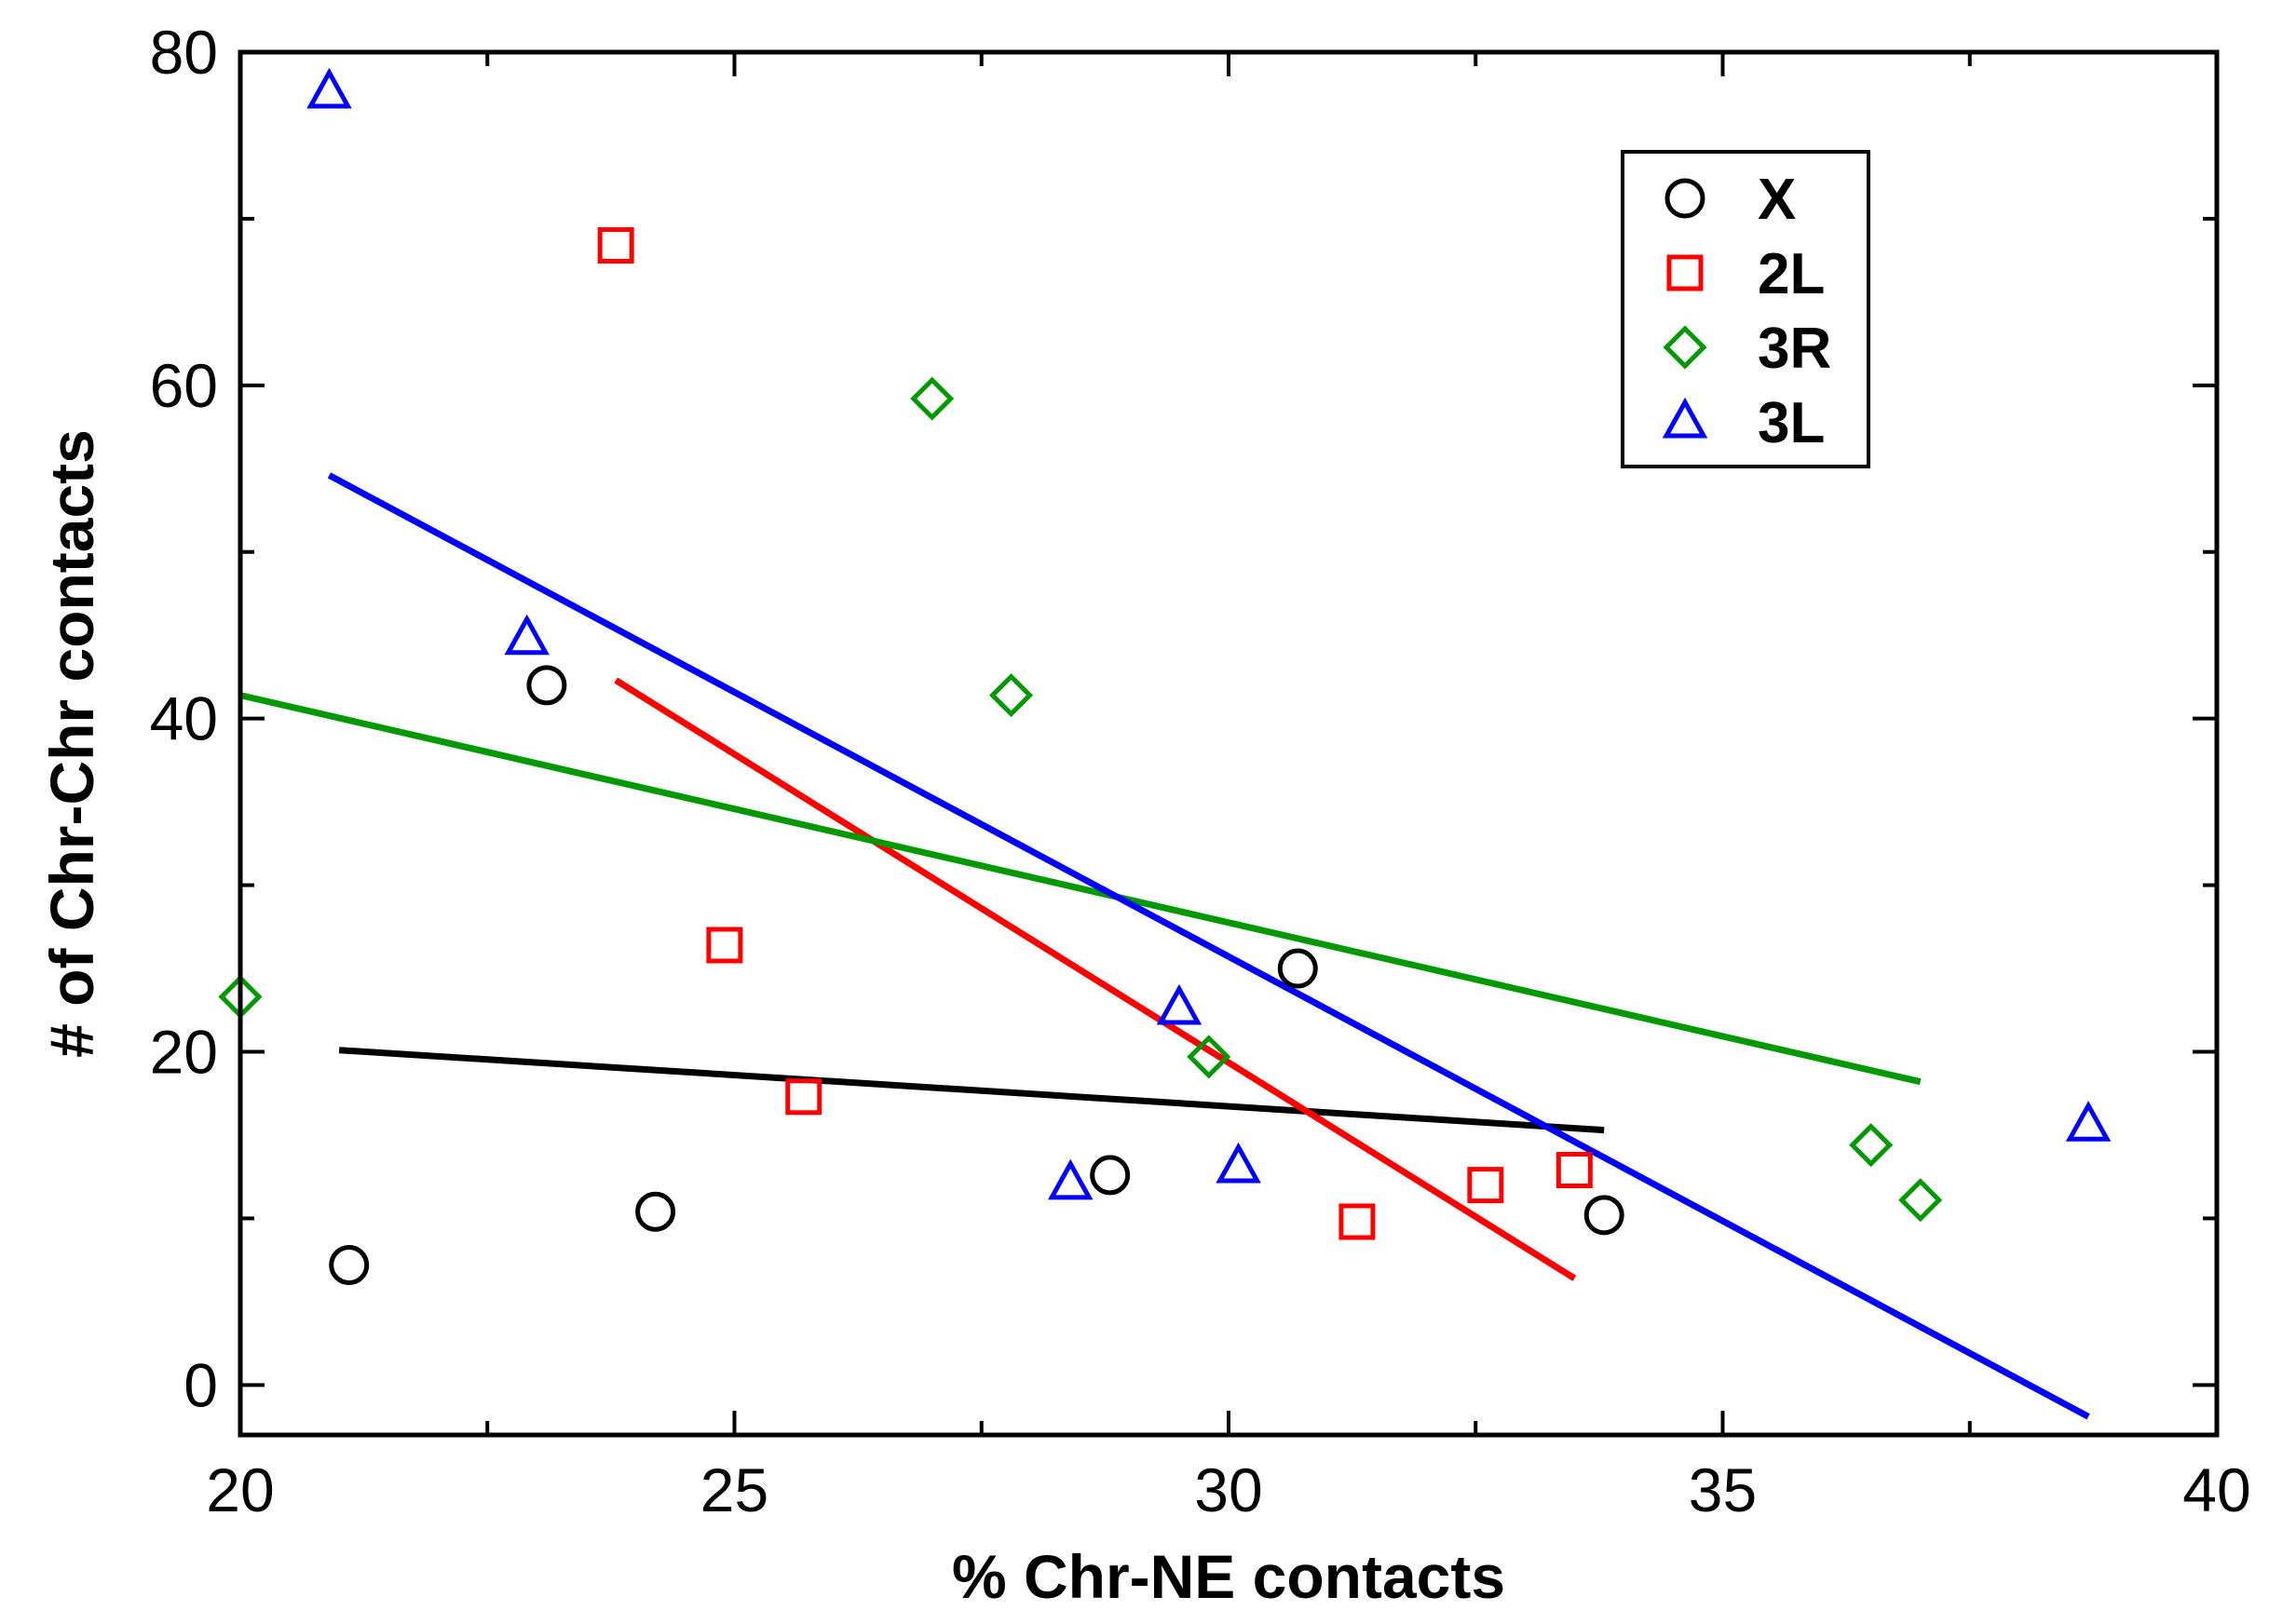 The height and width of the screenshot is (1624, 2269). I want to click on y-tick-label: 0, so click(200, 1384).